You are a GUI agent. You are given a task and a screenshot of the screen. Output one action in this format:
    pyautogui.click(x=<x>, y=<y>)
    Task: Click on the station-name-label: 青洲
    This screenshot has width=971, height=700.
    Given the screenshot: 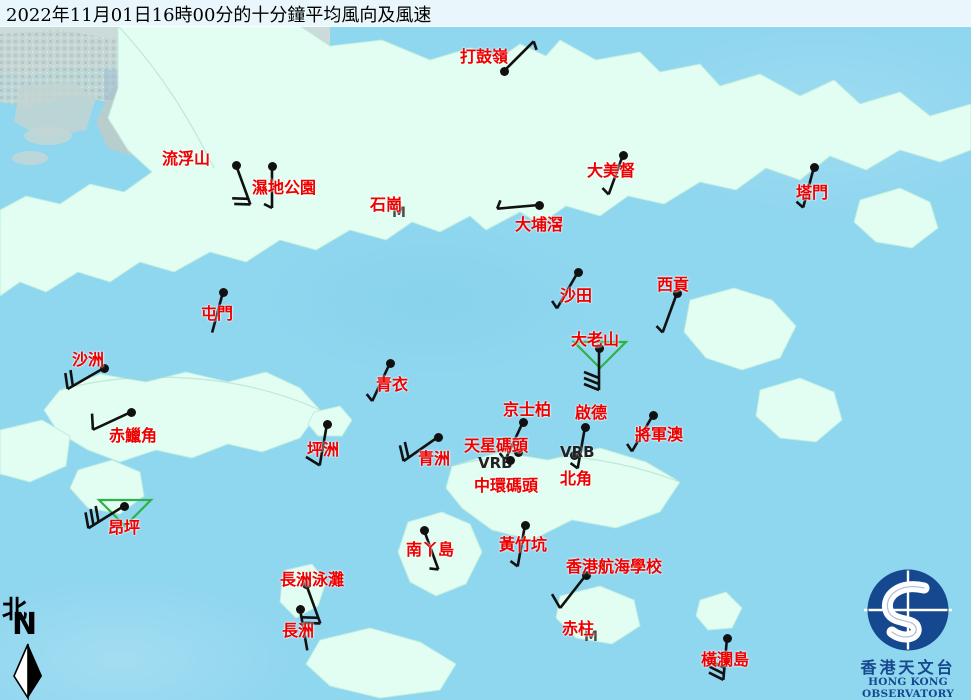 What is the action you would take?
    pyautogui.click(x=434, y=458)
    